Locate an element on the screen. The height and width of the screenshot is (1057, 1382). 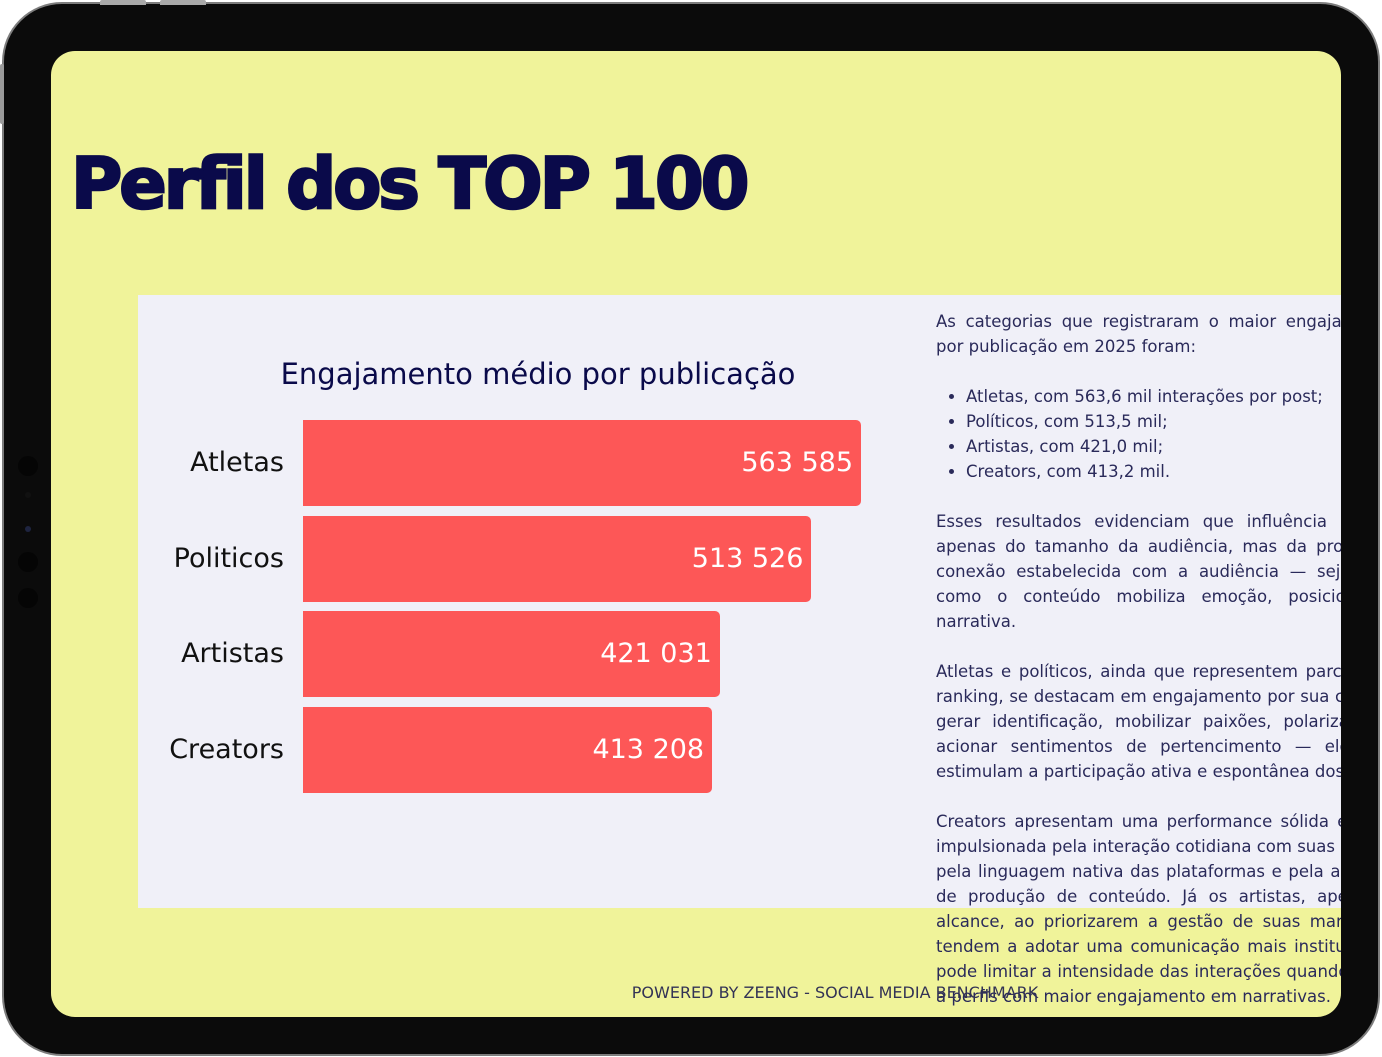
bar: 563 585 is located at coordinates (582, 463).